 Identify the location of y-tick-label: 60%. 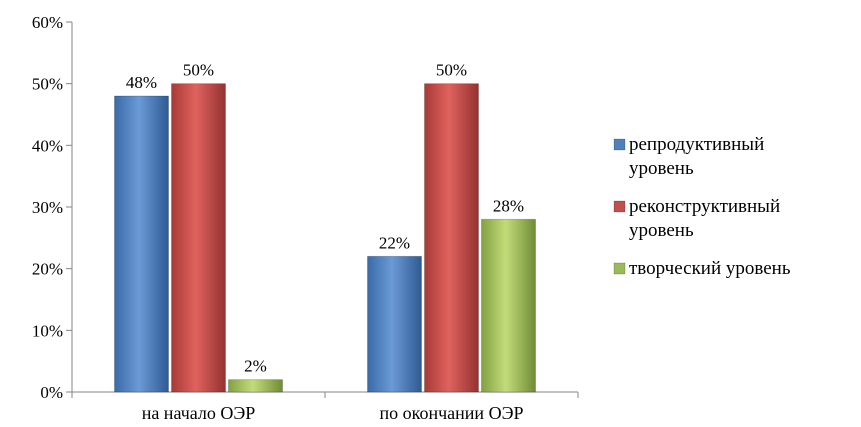
(47, 22).